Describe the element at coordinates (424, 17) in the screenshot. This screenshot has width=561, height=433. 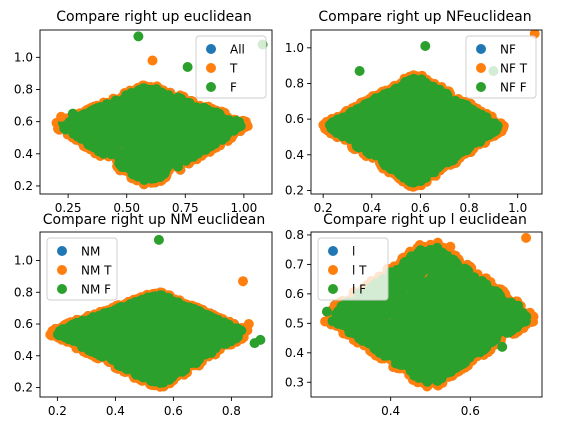
I see `subplot-2-title: Compare right up NFeuclidean` at that location.